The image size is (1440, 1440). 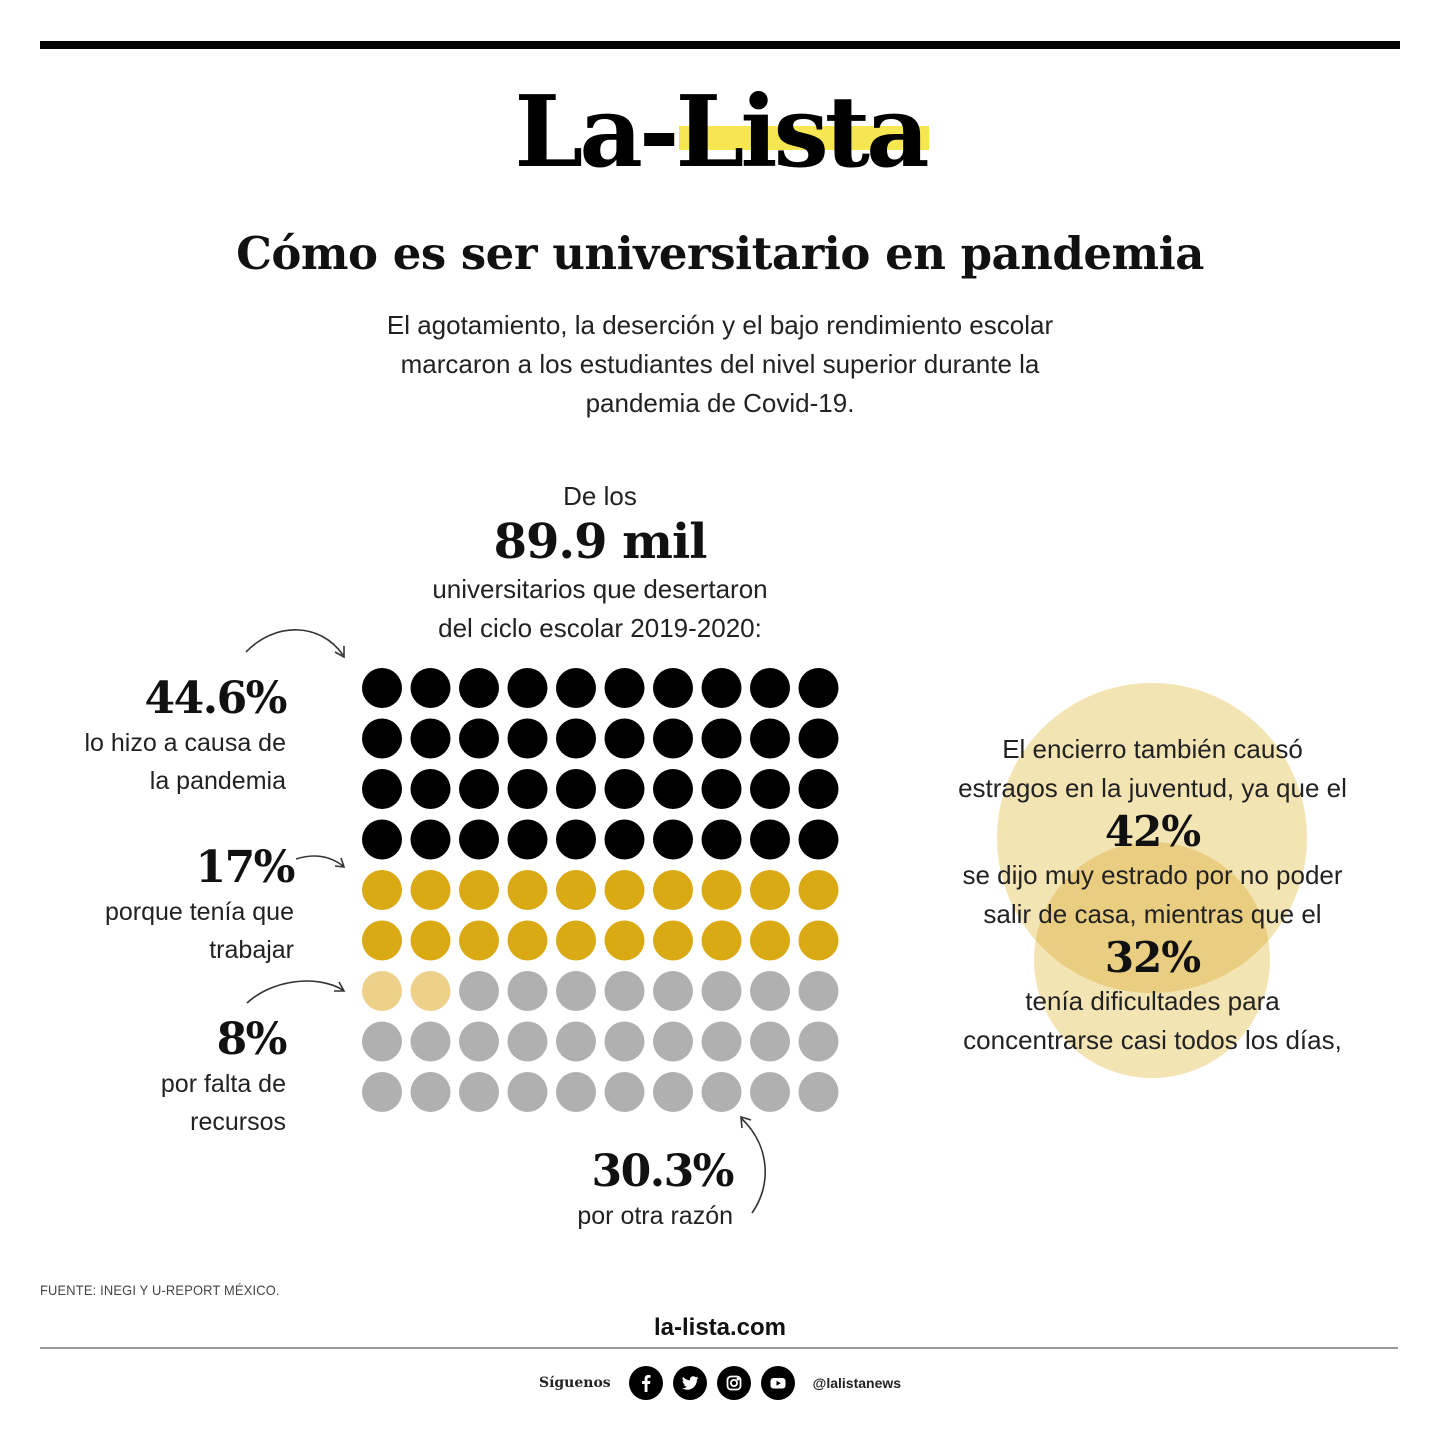 What do you see at coordinates (251, 950) in the screenshot?
I see `label-trabajar-desc: trabajar` at bounding box center [251, 950].